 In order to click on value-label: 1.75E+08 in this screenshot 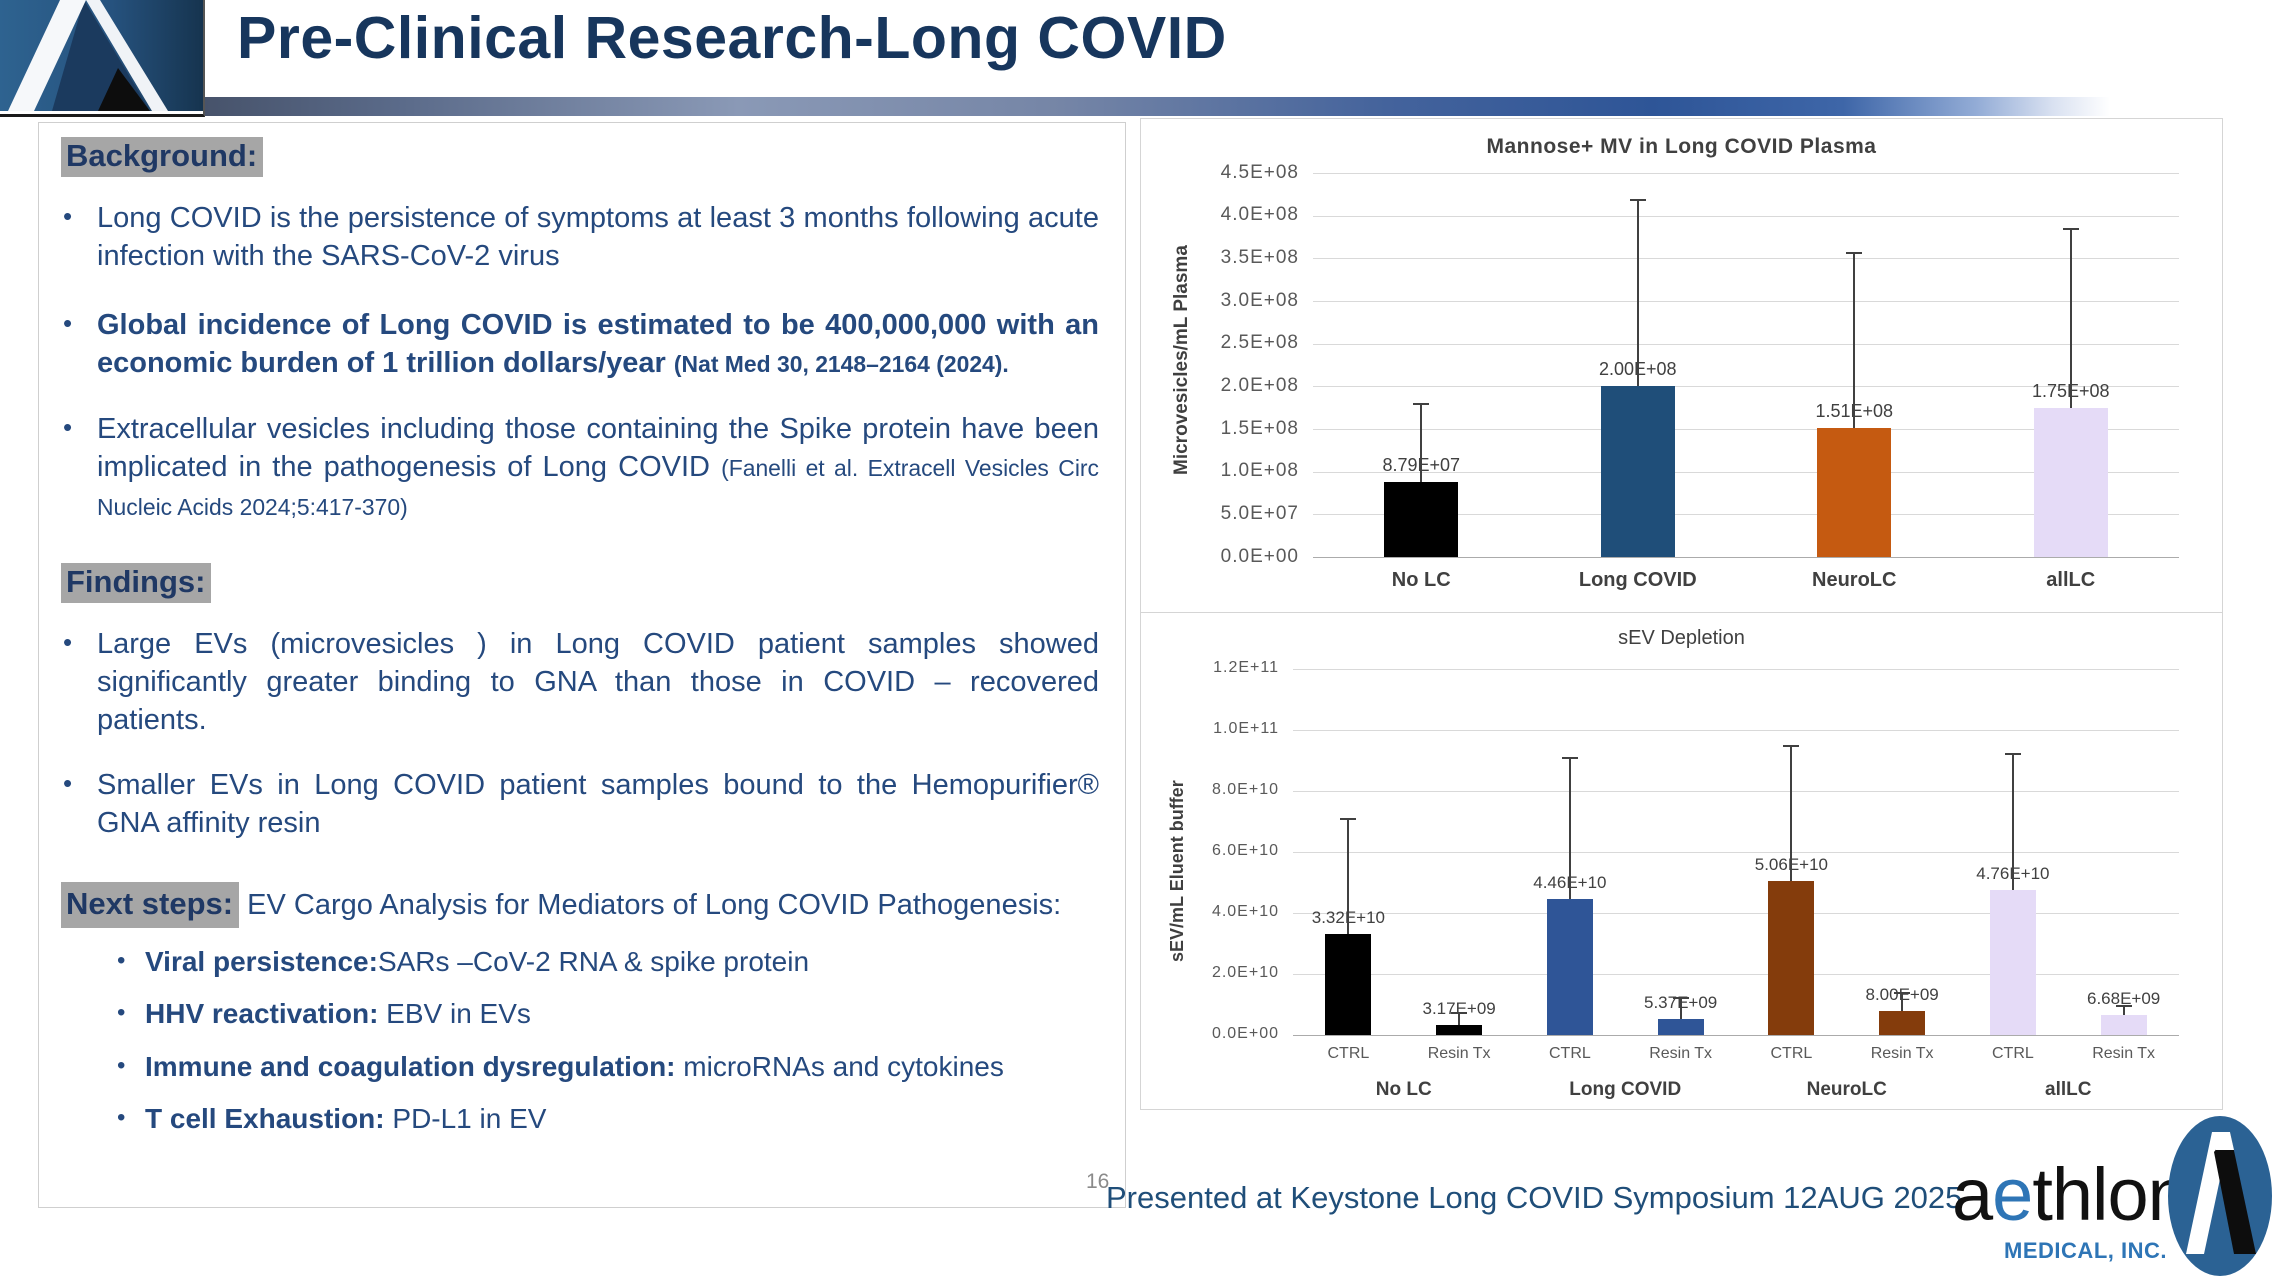, I will do `click(2070, 390)`.